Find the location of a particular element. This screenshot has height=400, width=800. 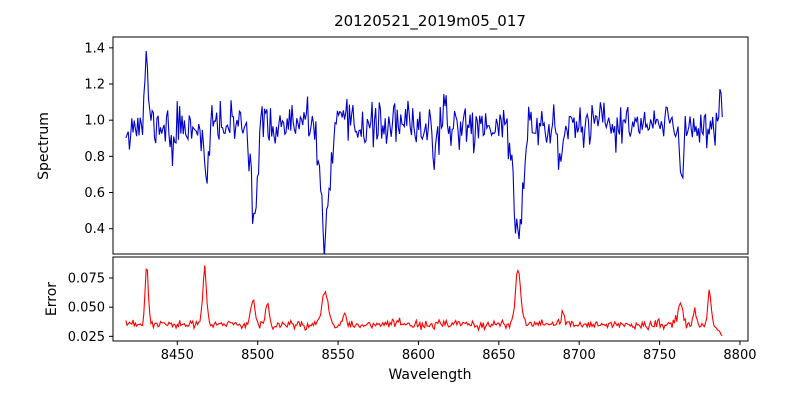

x-tick-label: 8650 is located at coordinates (498, 355).